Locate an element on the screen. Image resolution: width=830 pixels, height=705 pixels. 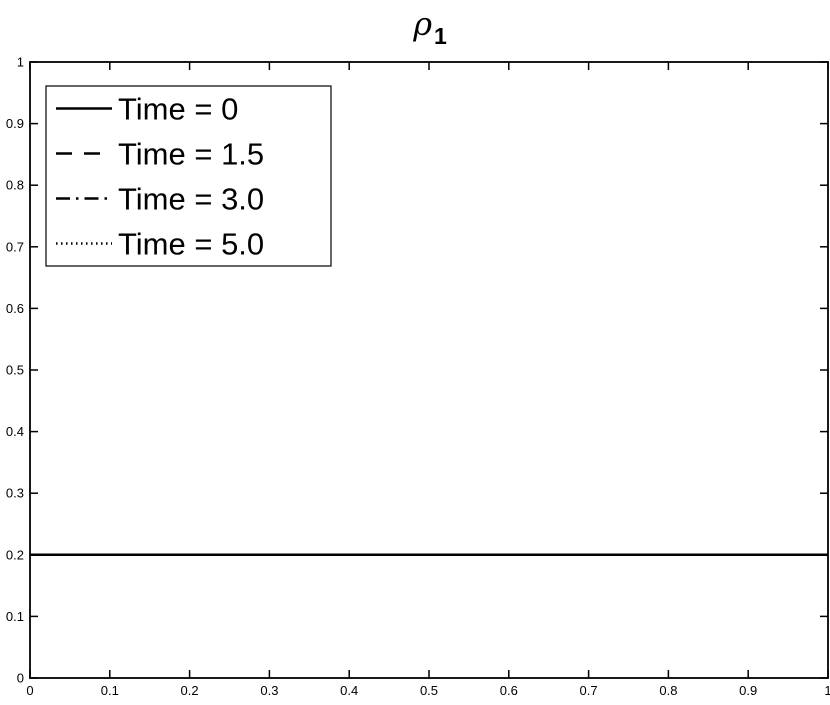
y-tick-label: 0.9 is located at coordinates (15, 123).